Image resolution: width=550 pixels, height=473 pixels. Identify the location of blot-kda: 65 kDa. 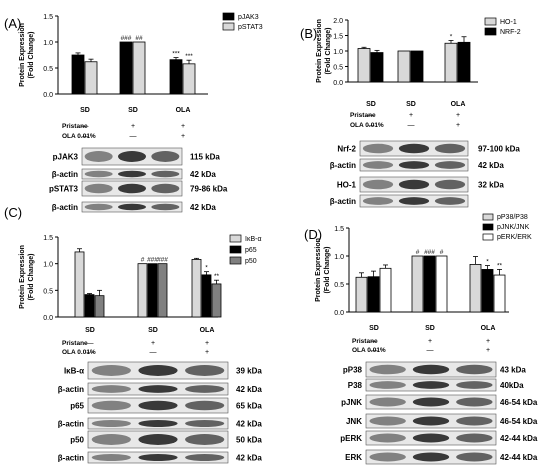
(249, 406).